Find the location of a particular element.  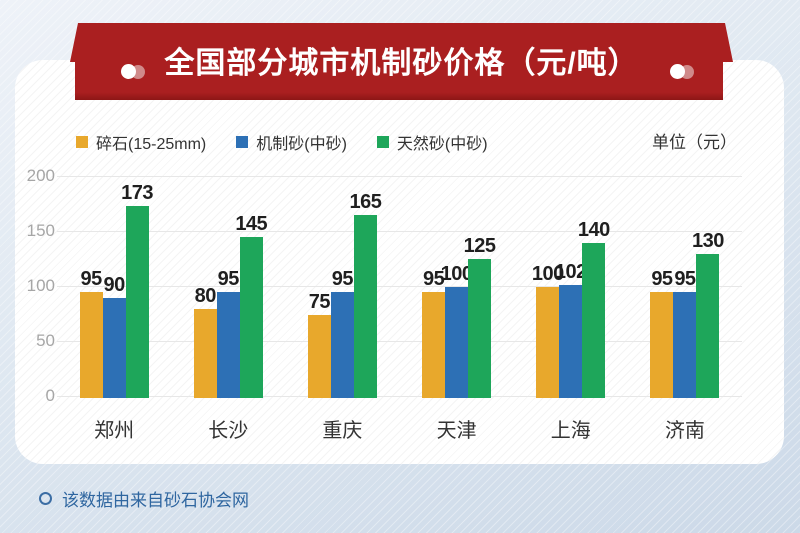

y-axis-tick-label: 0 is located at coordinates (50, 395).